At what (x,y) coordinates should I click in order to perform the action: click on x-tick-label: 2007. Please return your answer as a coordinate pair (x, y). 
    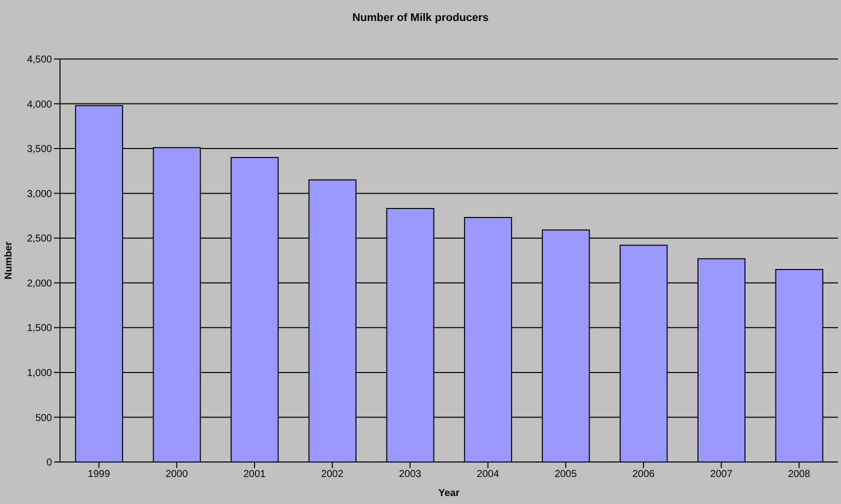
    Looking at the image, I should click on (721, 474).